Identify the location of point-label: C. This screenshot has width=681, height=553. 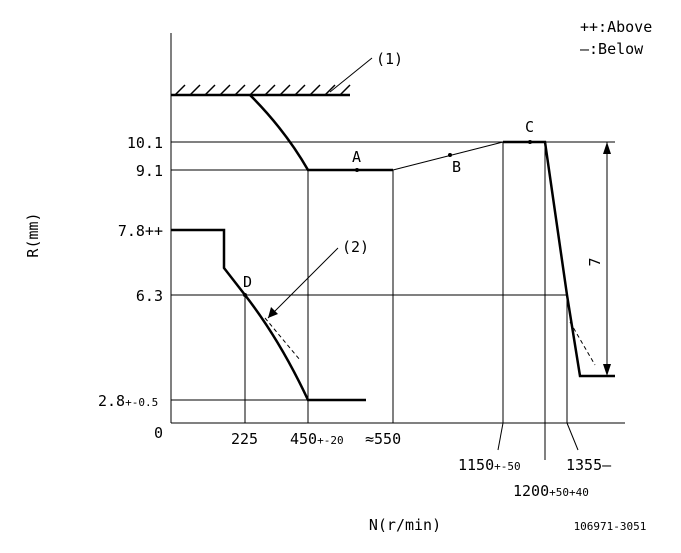
(529, 127).